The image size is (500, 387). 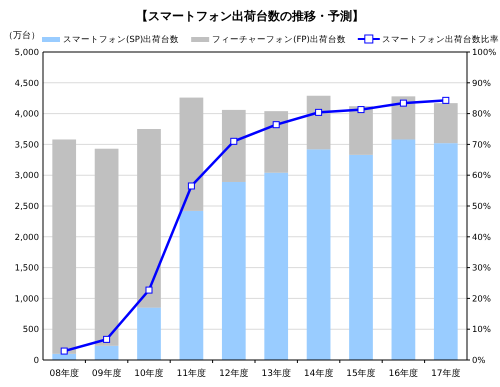 I want to click on x-tick-label: 10年度, so click(x=149, y=373).